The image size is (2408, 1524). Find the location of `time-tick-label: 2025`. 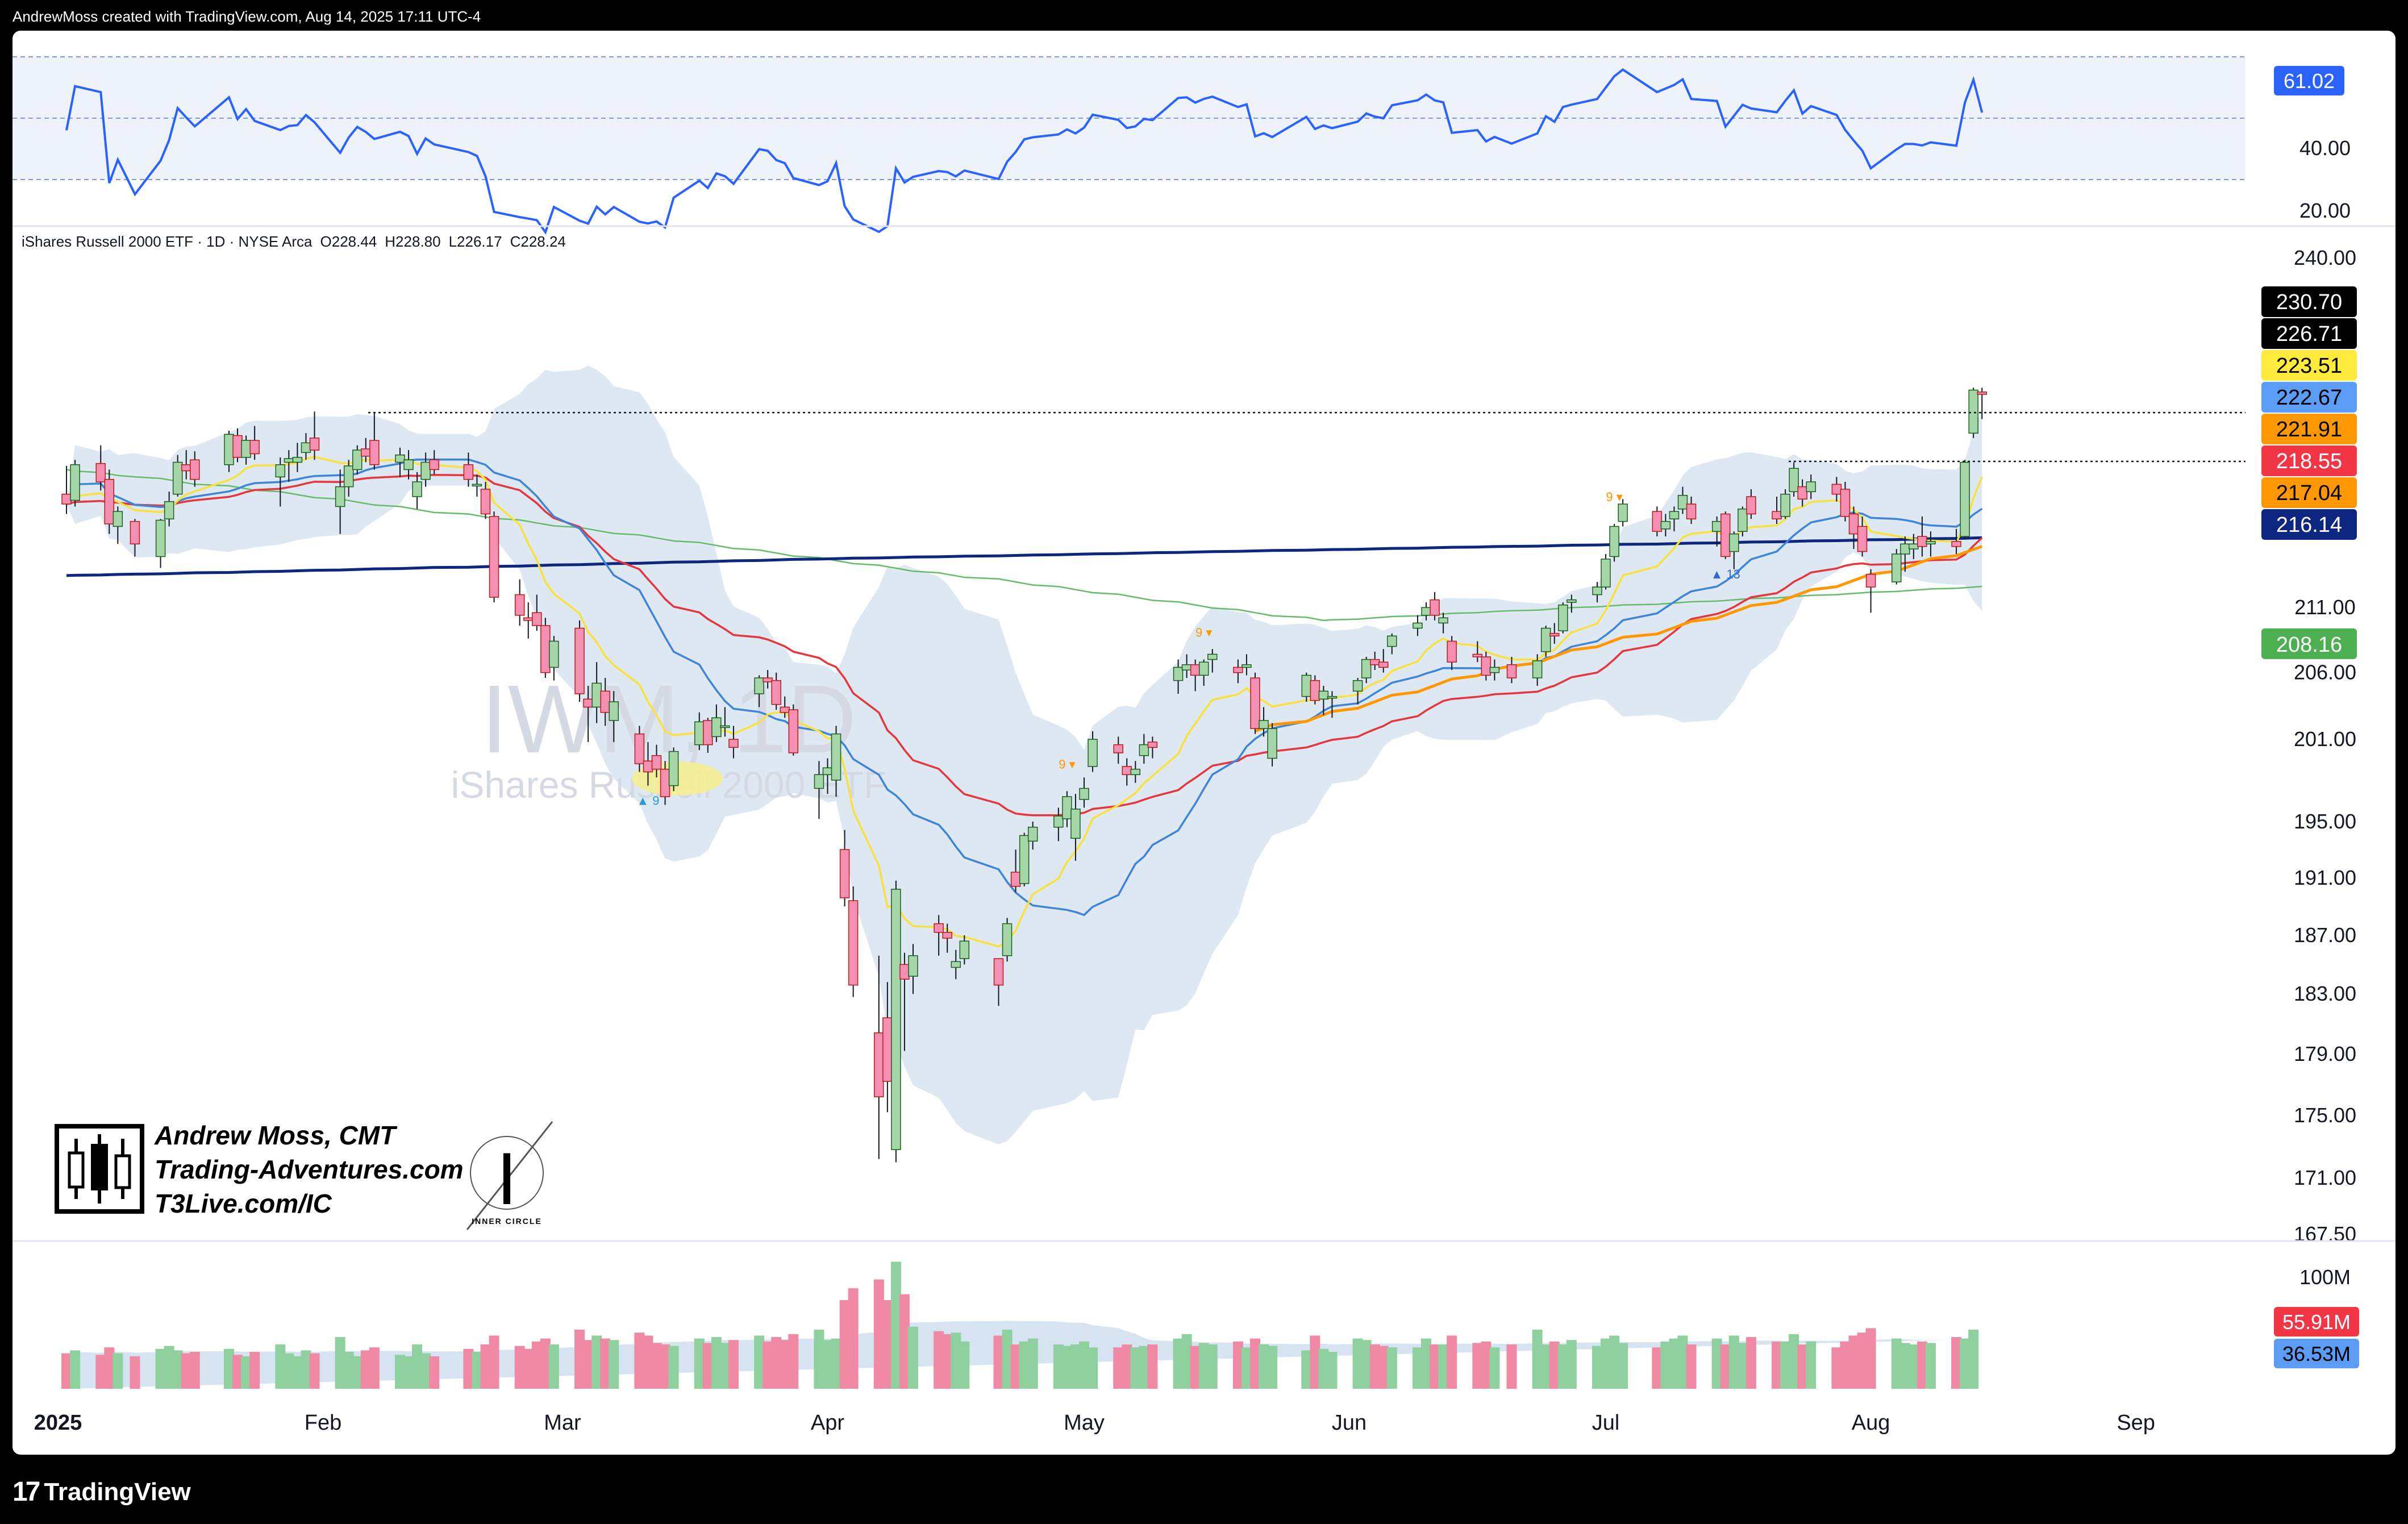

time-tick-label: 2025 is located at coordinates (58, 1423).